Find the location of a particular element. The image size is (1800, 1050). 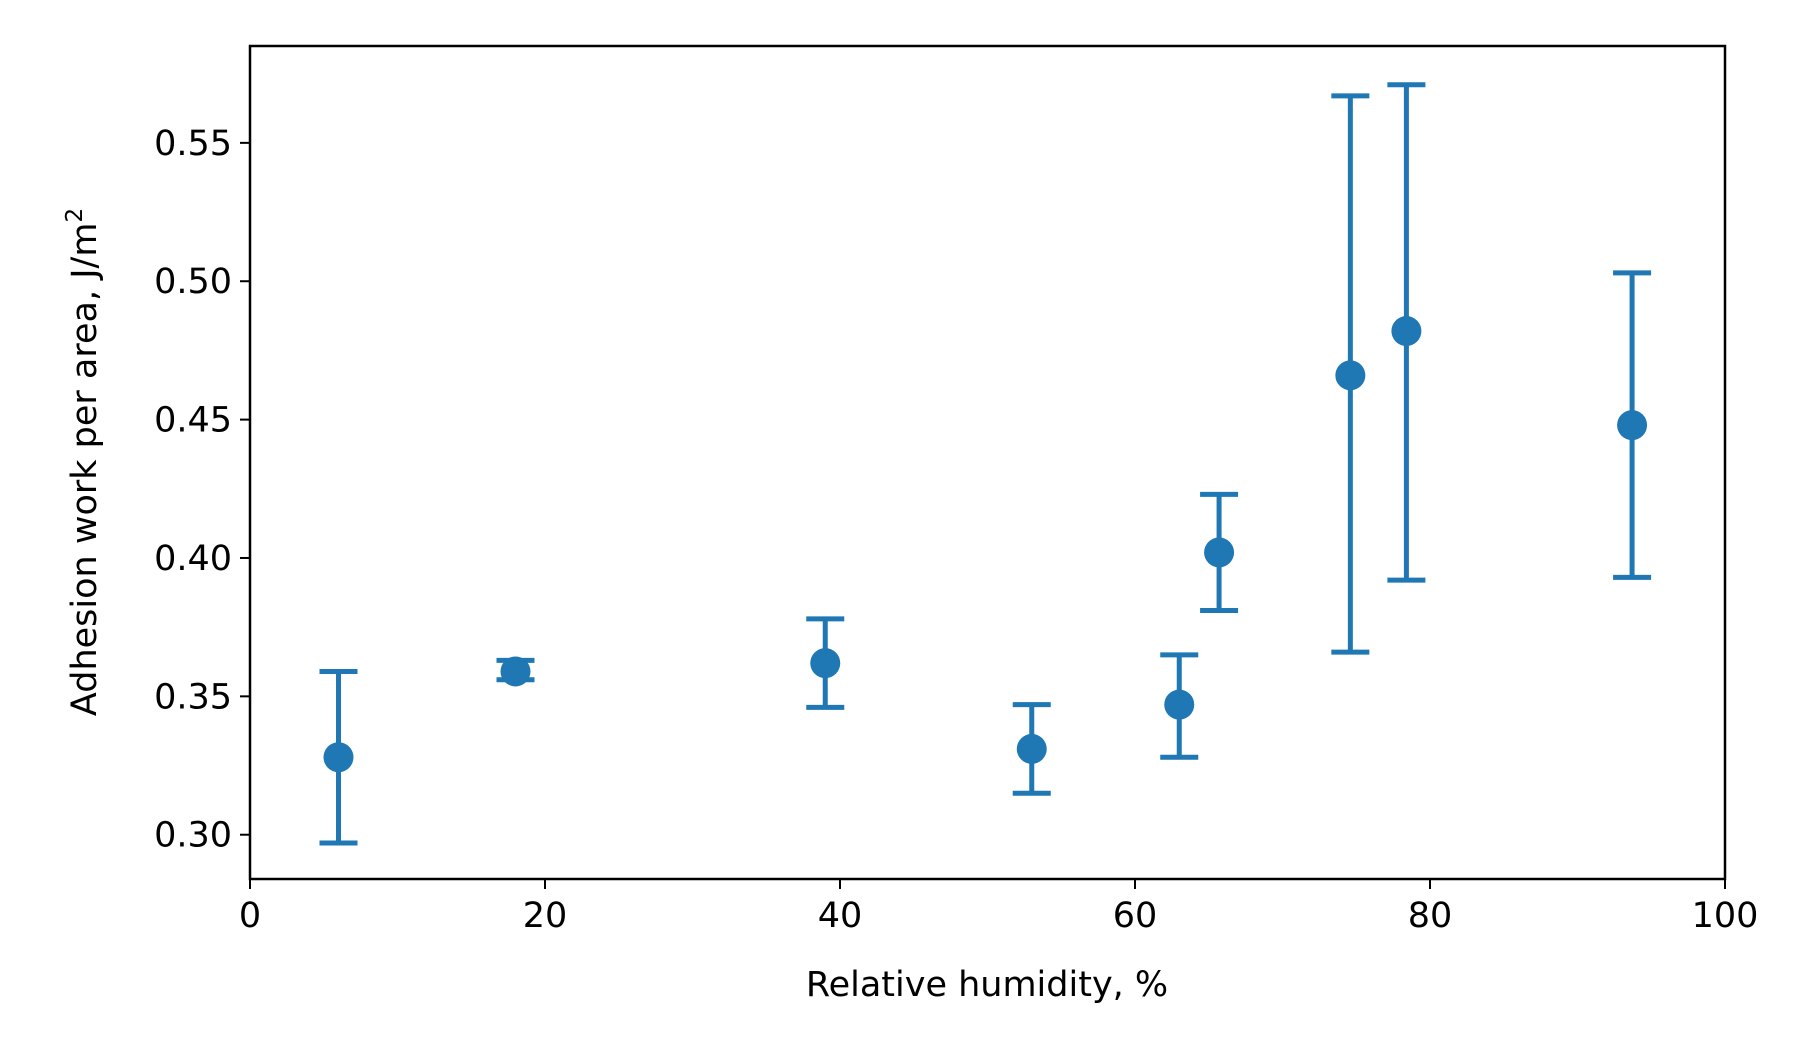

x-axis-ticks: 0 20 40 60 80 100 is located at coordinates (999, 907).